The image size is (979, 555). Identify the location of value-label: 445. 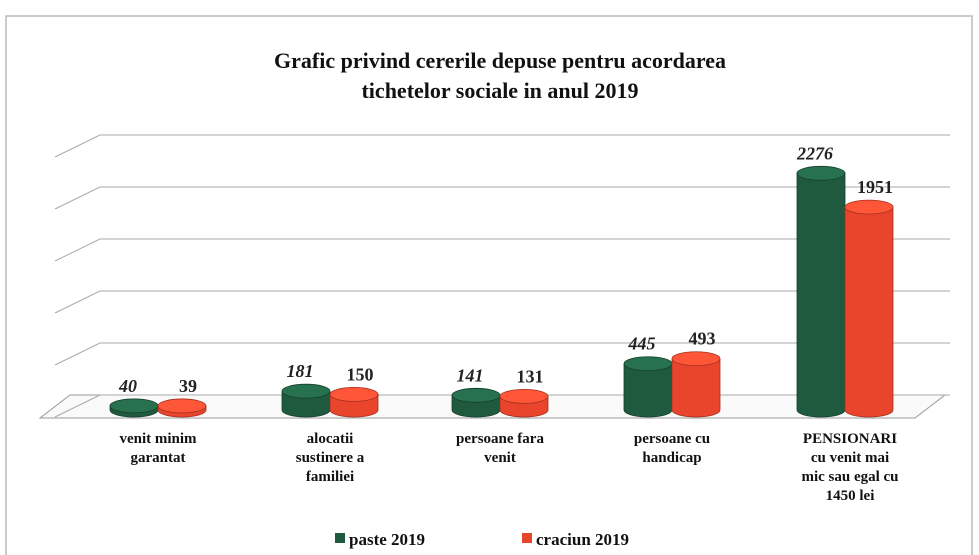
(642, 344).